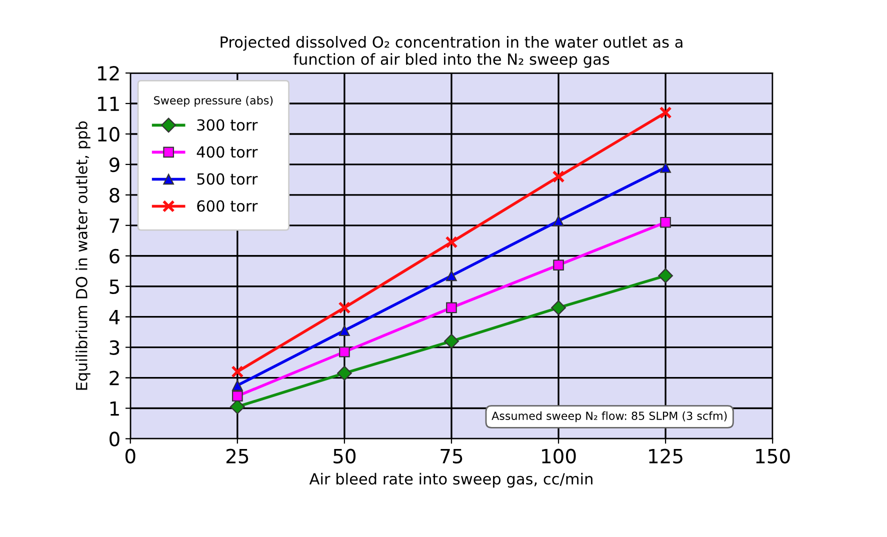 The height and width of the screenshot is (537, 887). Describe the element at coordinates (115, 225) in the screenshot. I see `y-tick-label: 7` at that location.